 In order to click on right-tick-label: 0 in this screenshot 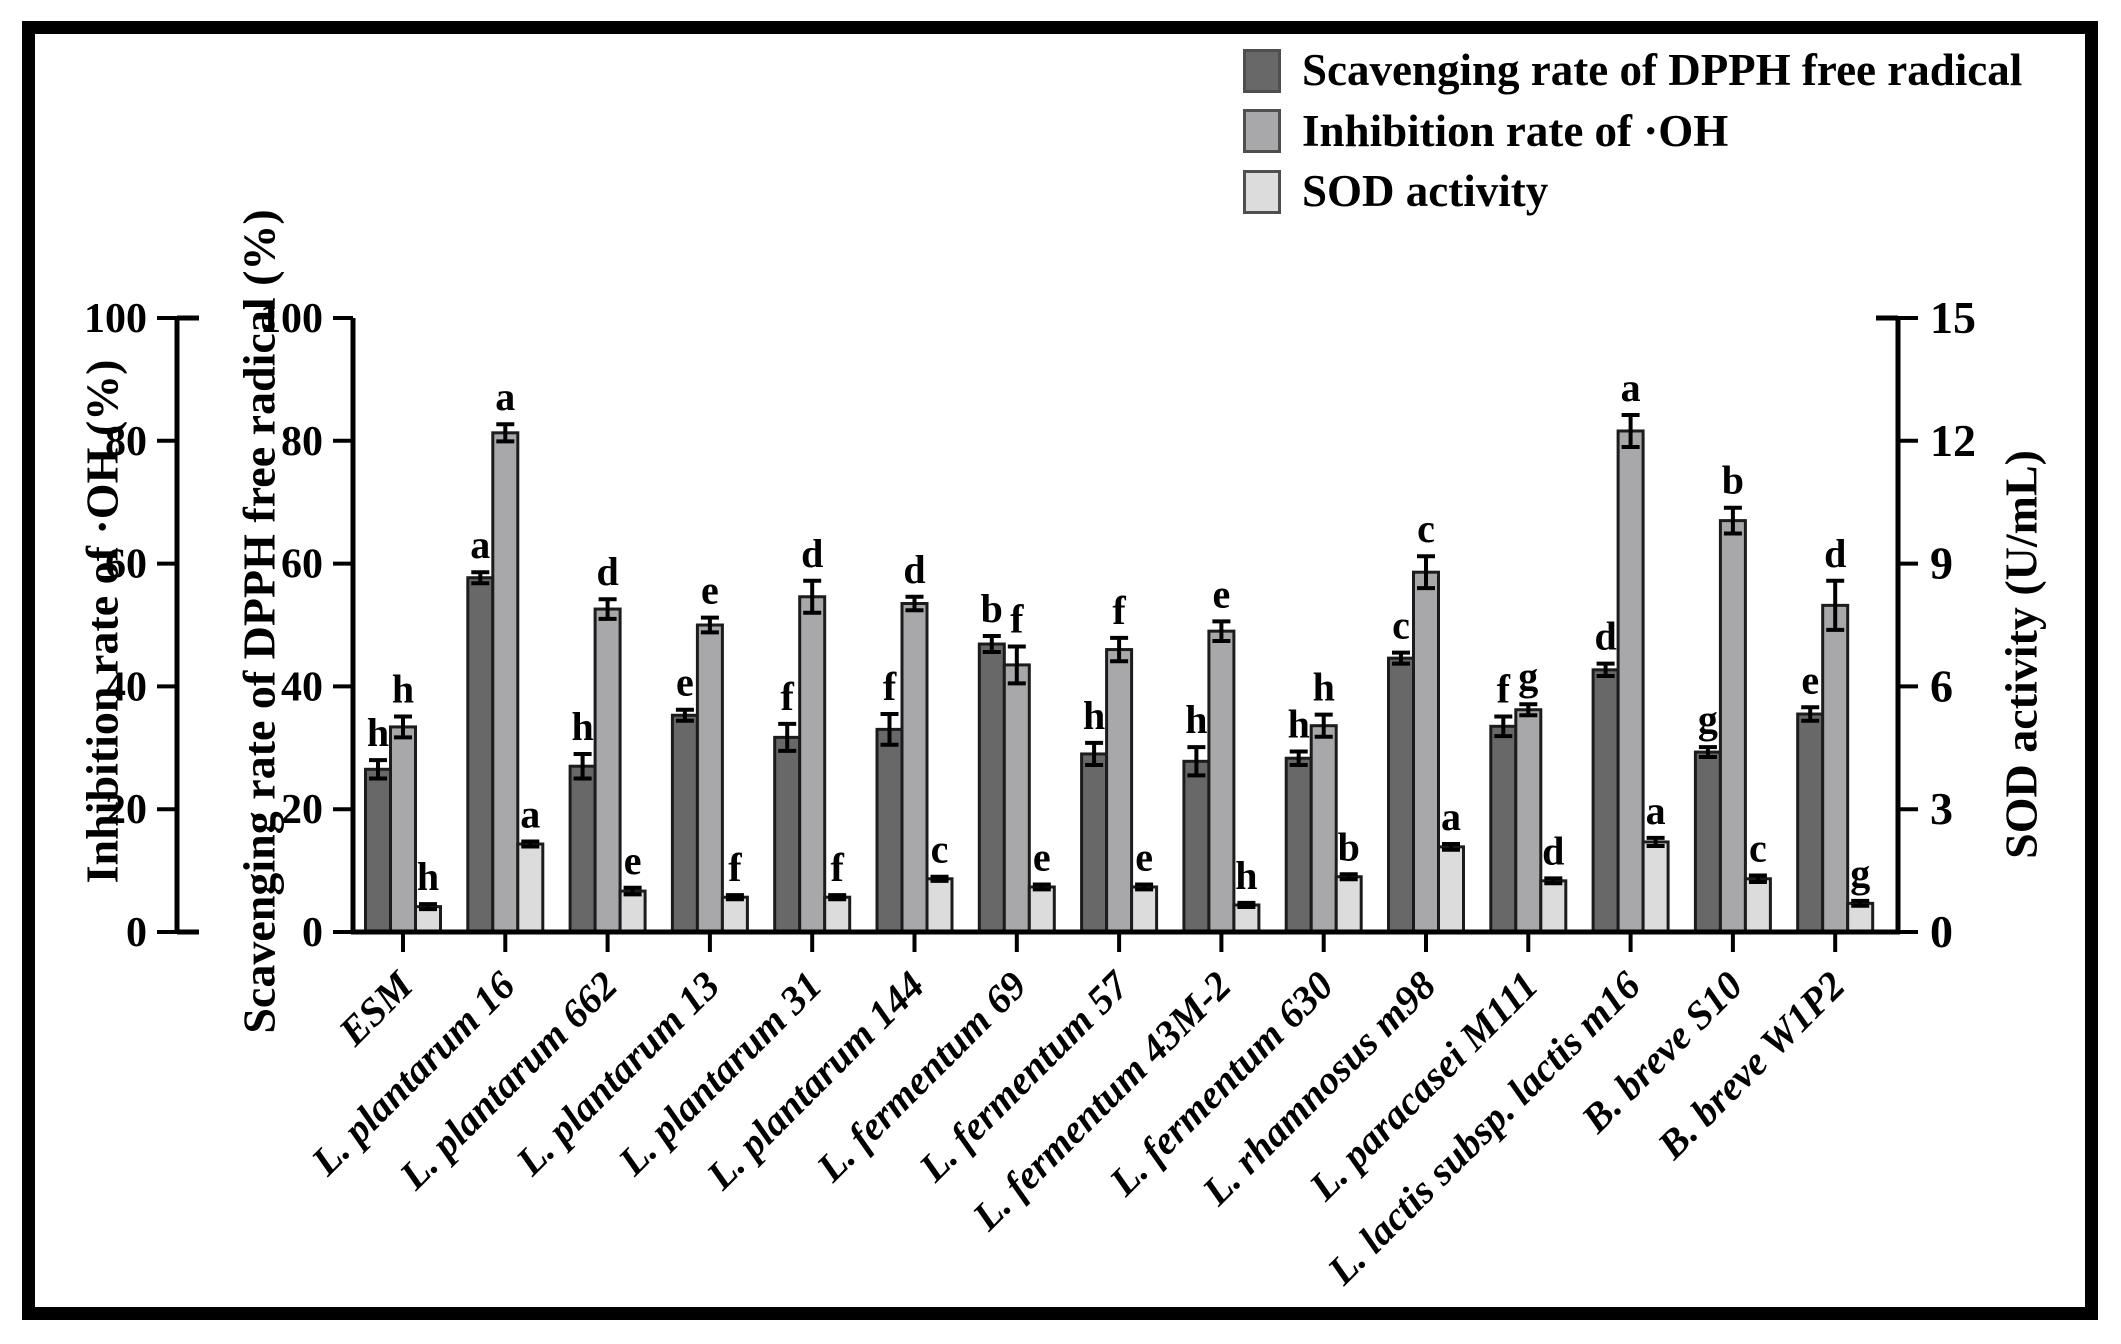, I will do `click(1941, 931)`.